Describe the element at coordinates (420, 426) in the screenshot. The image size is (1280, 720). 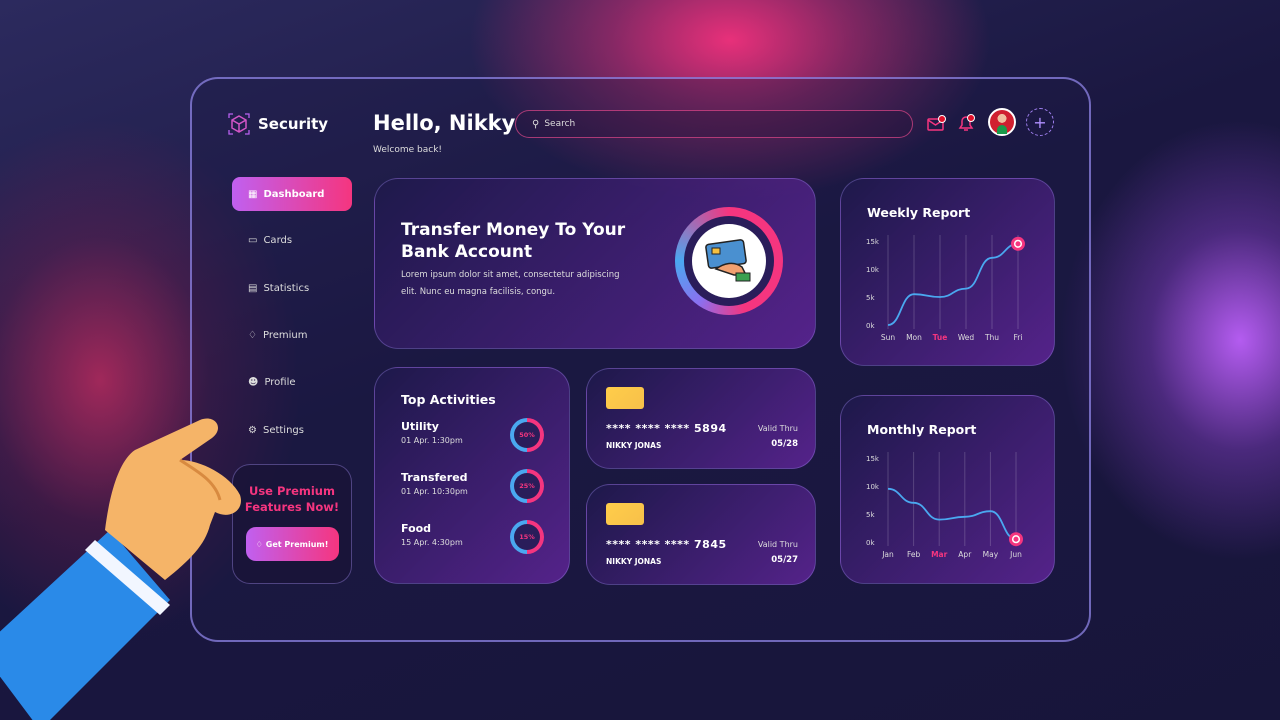
I see `activity-name: Utility` at that location.